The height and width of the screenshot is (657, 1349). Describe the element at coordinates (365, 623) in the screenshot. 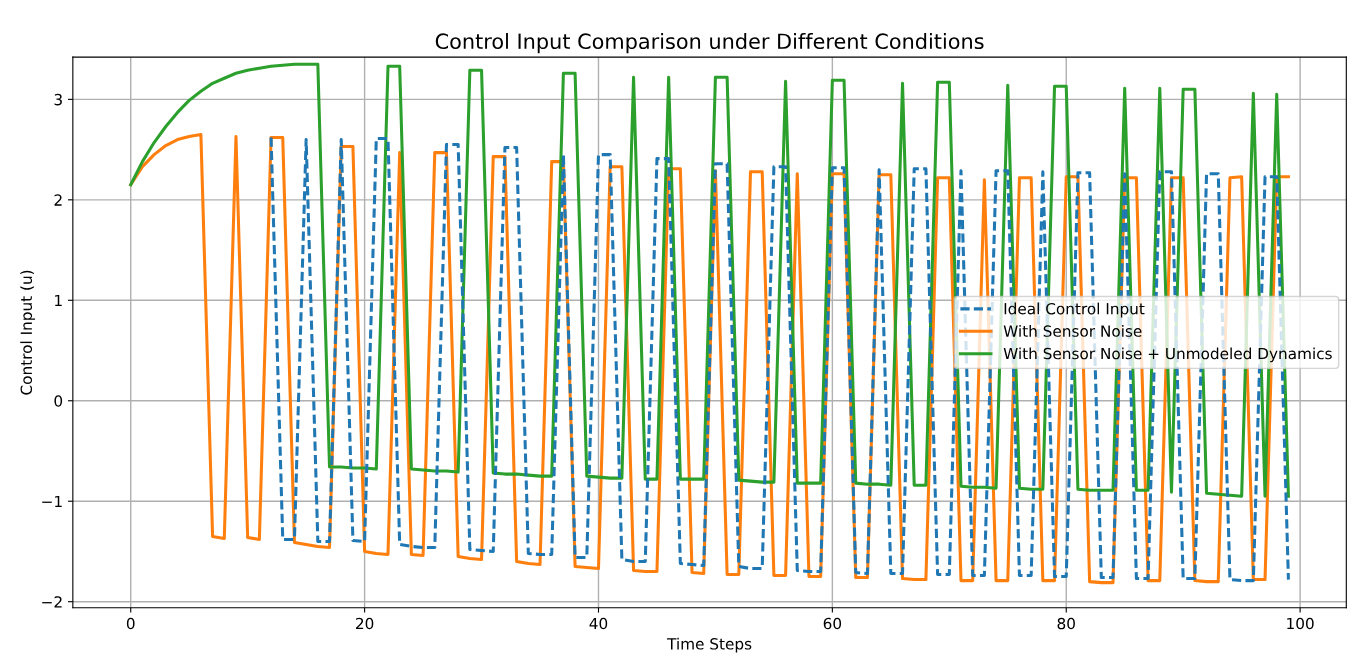

I see `x-tick-label: 20` at that location.